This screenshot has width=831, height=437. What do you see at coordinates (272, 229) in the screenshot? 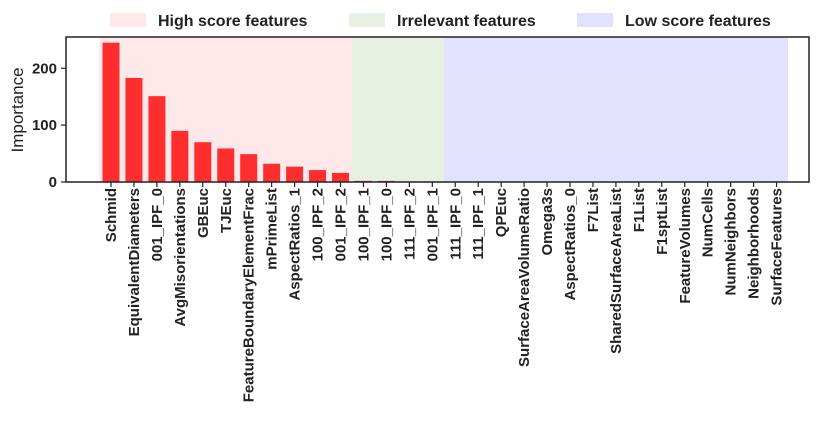
I see `x-tick-label: mPrimeList` at bounding box center [272, 229].